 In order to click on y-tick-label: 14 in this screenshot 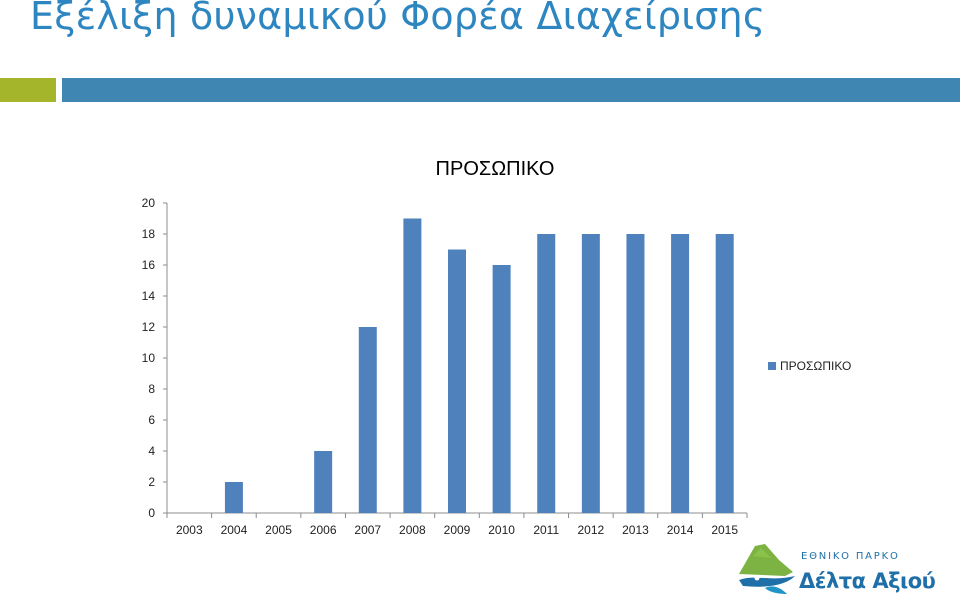, I will do `click(149, 296)`.